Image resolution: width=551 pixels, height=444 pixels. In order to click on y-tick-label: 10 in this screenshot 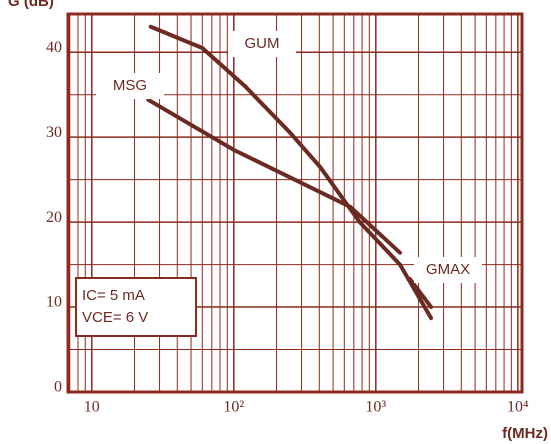, I will do `click(54, 302)`.